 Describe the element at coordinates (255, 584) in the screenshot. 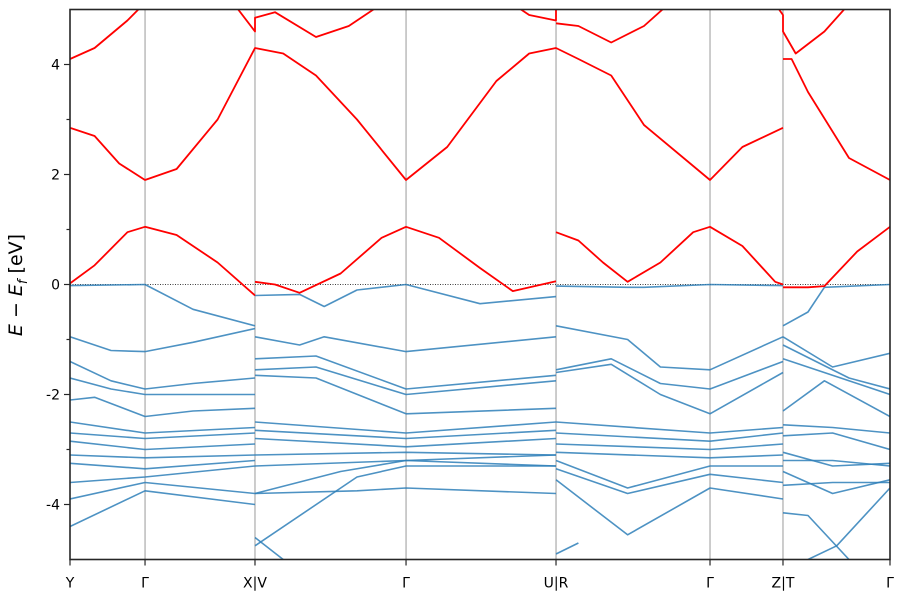

I see `x-tick-label: X|V` at that location.